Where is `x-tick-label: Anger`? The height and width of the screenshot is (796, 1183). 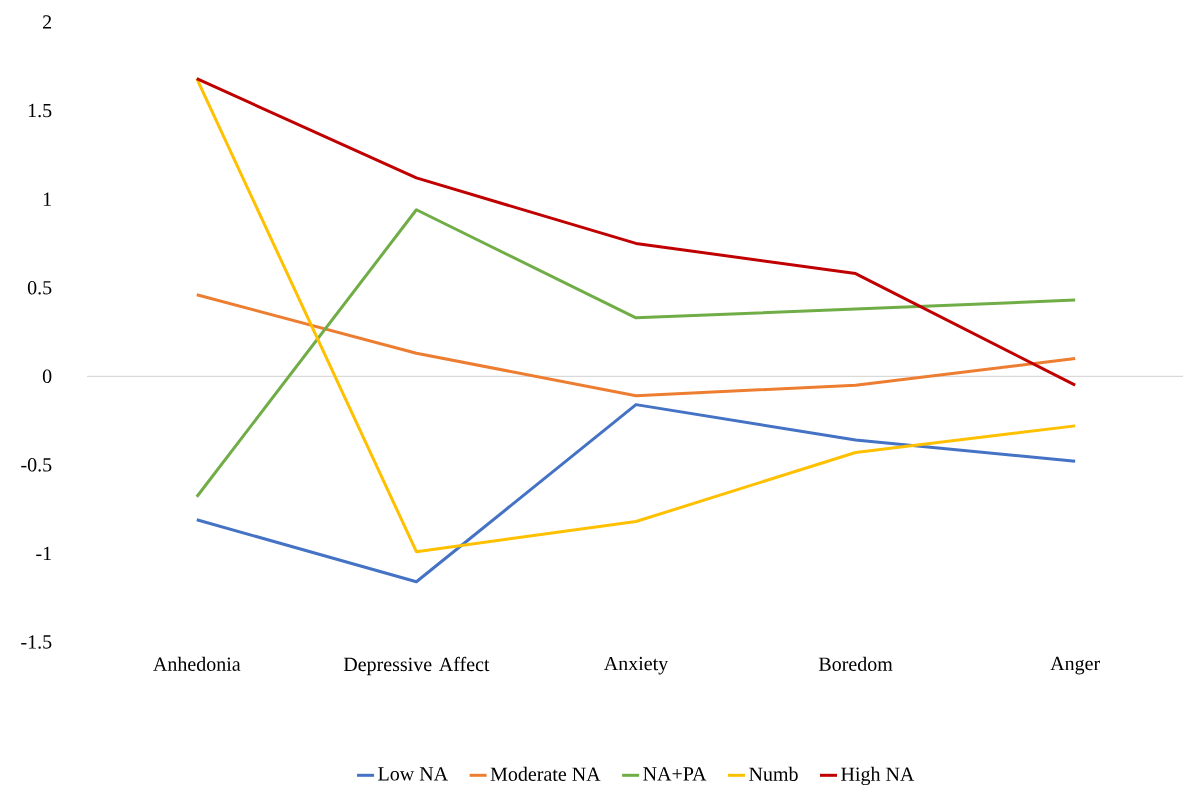
x-tick-label: Anger is located at coordinates (1075, 665).